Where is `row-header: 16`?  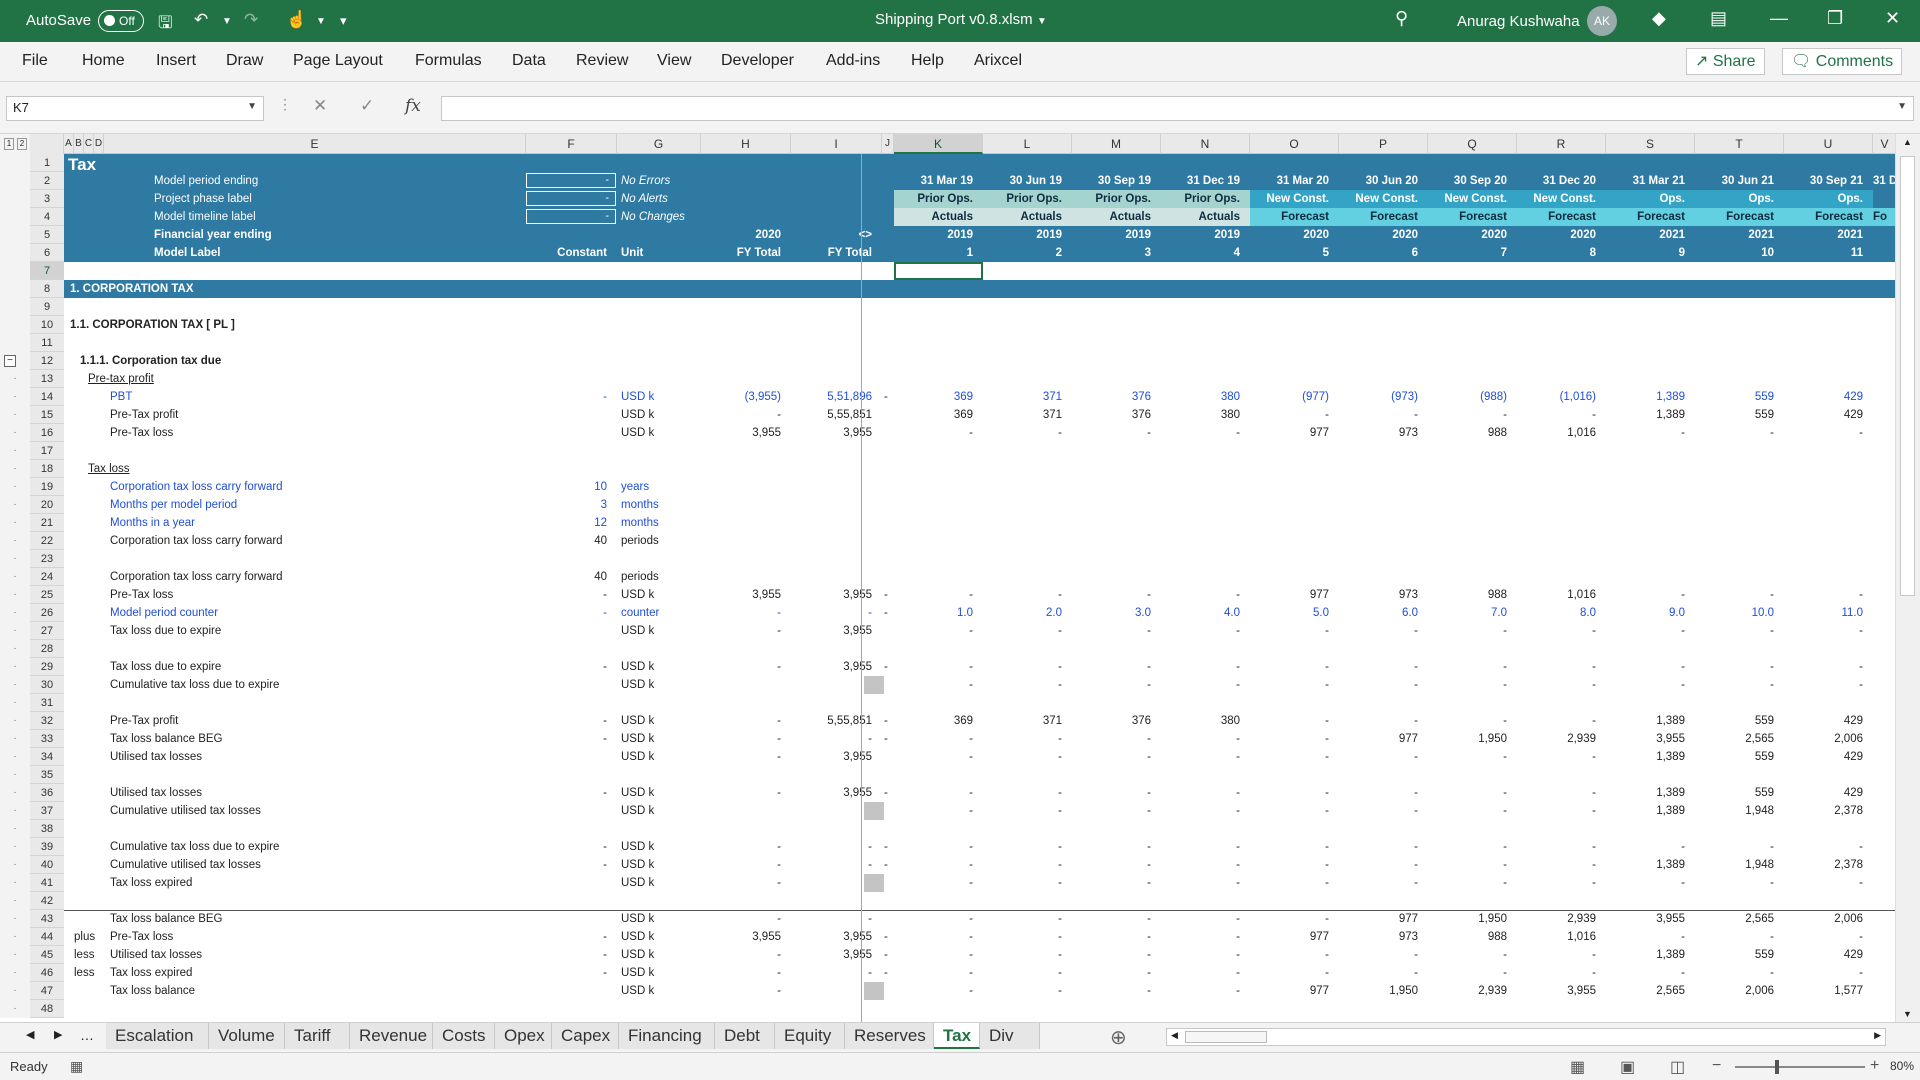
row-header: 16 is located at coordinates (47, 433).